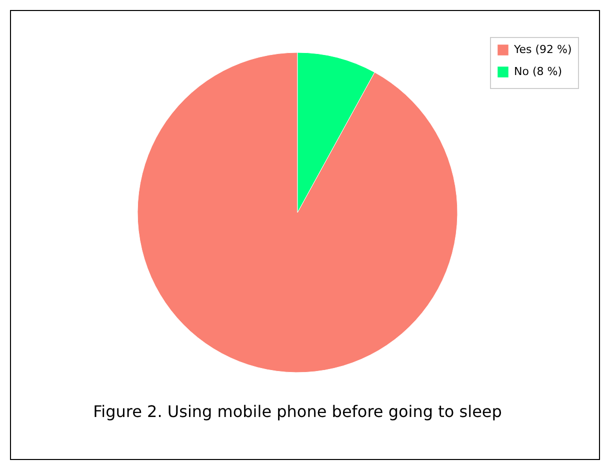  I want to click on legend-label: Yes (92 %), so click(542, 49).